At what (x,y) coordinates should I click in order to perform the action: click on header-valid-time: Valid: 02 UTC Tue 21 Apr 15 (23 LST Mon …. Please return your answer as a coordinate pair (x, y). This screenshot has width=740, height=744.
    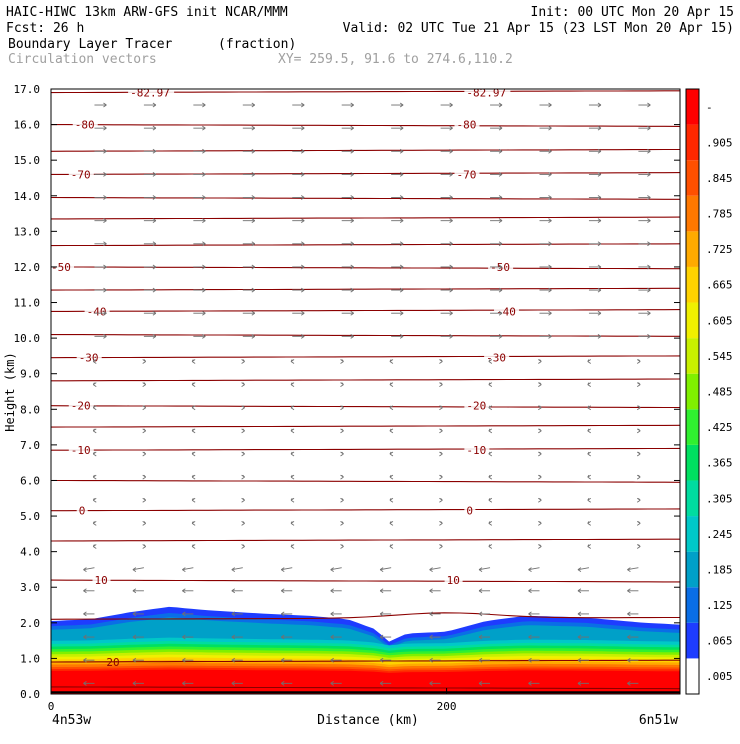
    Looking at the image, I should click on (538, 28).